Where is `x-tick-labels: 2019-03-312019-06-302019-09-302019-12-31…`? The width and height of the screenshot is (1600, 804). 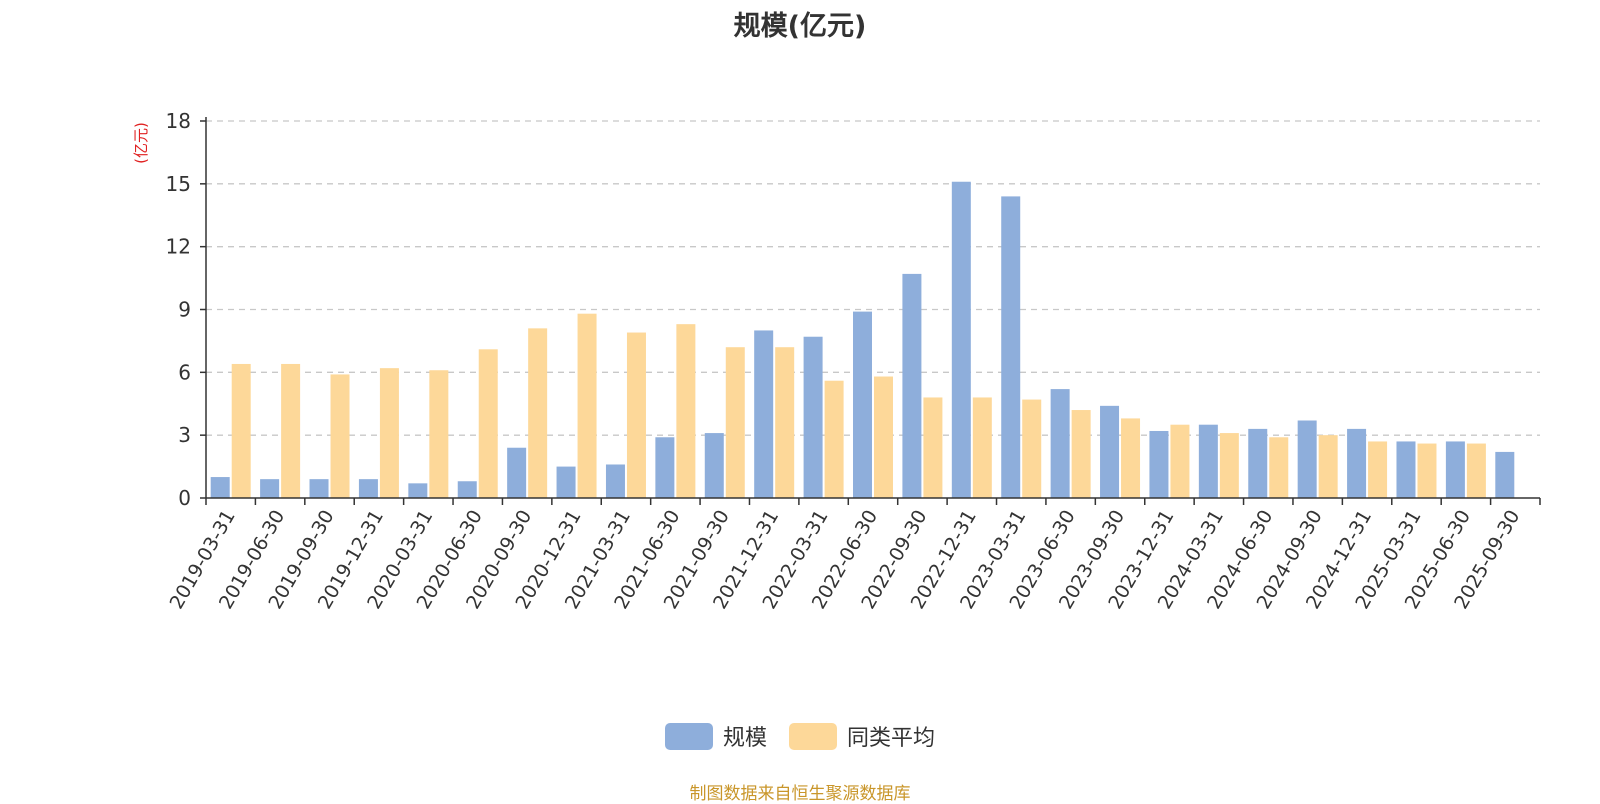
x-tick-labels: 2019-03-312019-06-302019-09-302019-12-31… is located at coordinates (845, 559).